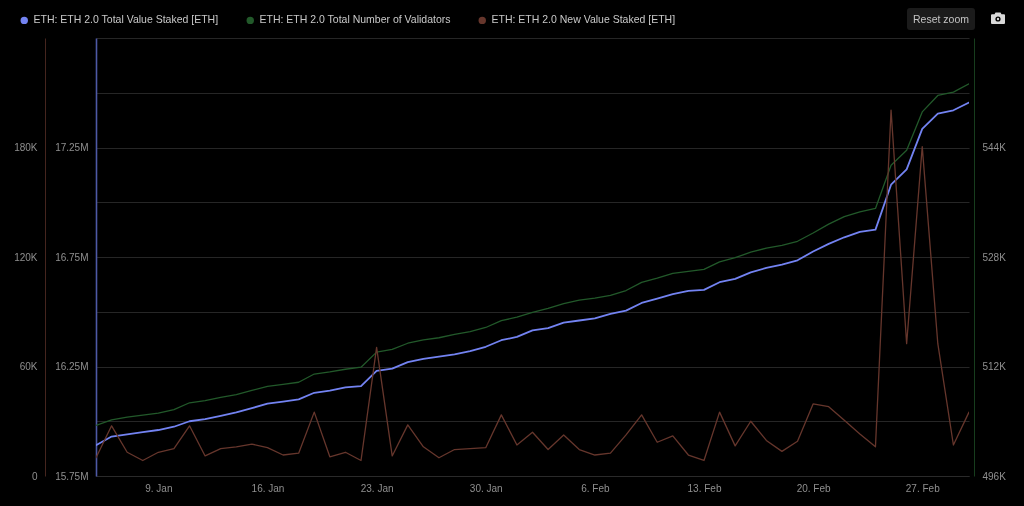 This screenshot has height=506, width=1024. What do you see at coordinates (813, 488) in the screenshot?
I see `x-tick-label: 20. Feb` at bounding box center [813, 488].